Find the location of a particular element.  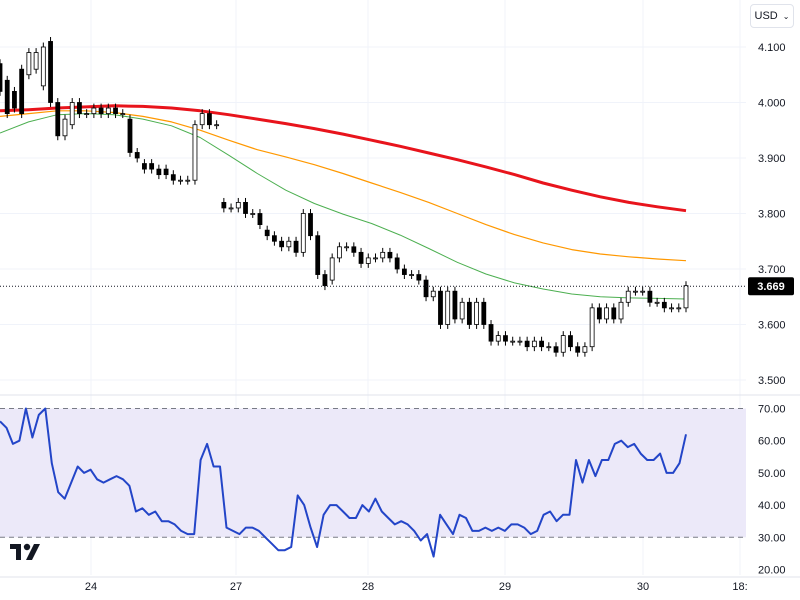

price-axis-tick: 4.000 is located at coordinates (772, 104).